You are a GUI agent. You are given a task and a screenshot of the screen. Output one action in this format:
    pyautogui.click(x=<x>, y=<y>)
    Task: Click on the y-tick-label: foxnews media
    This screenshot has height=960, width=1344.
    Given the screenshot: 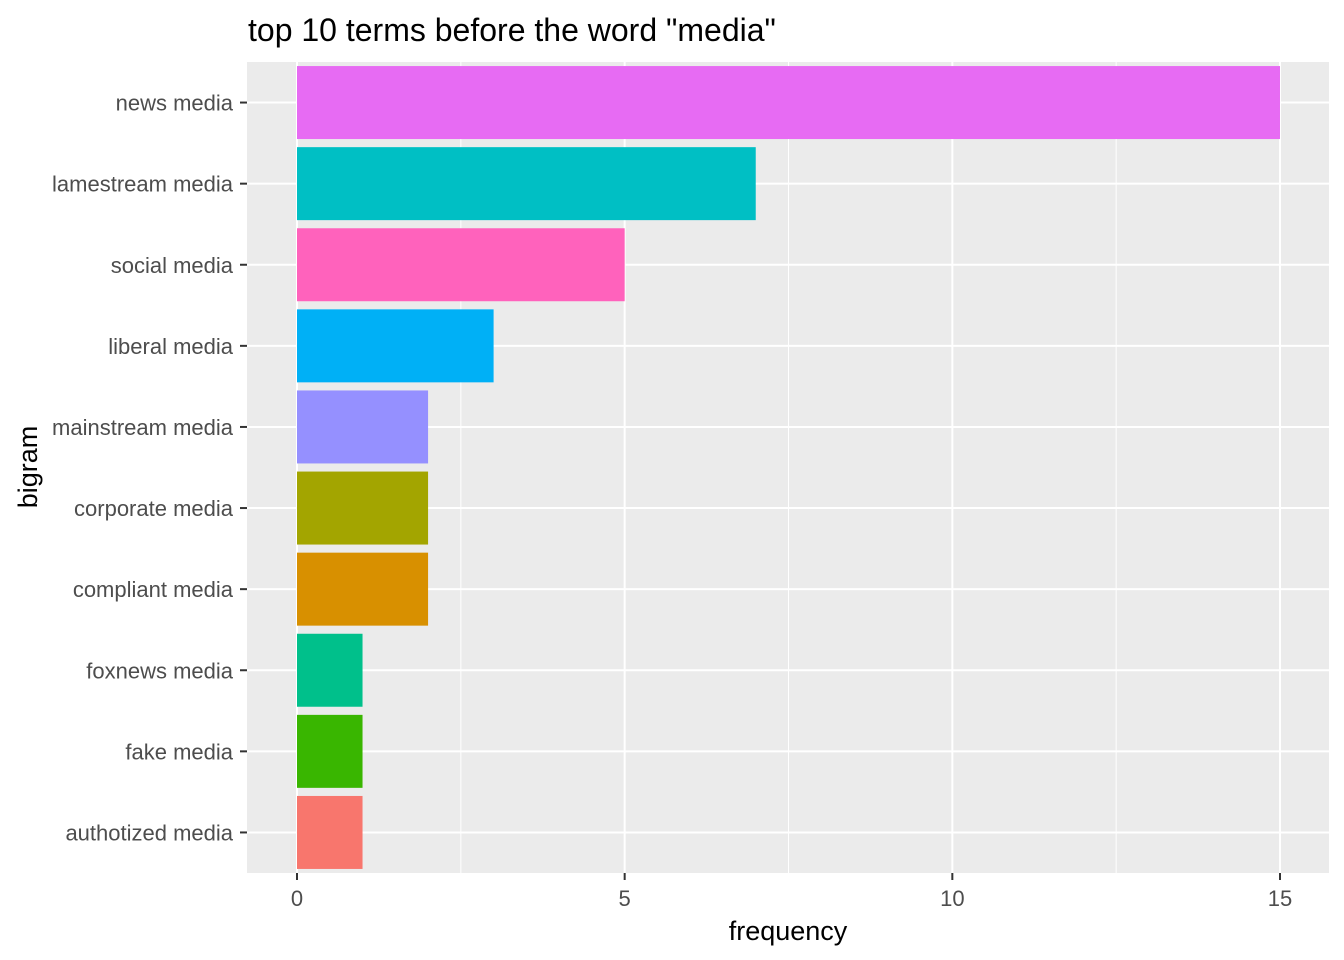 What is the action you would take?
    pyautogui.click(x=160, y=670)
    